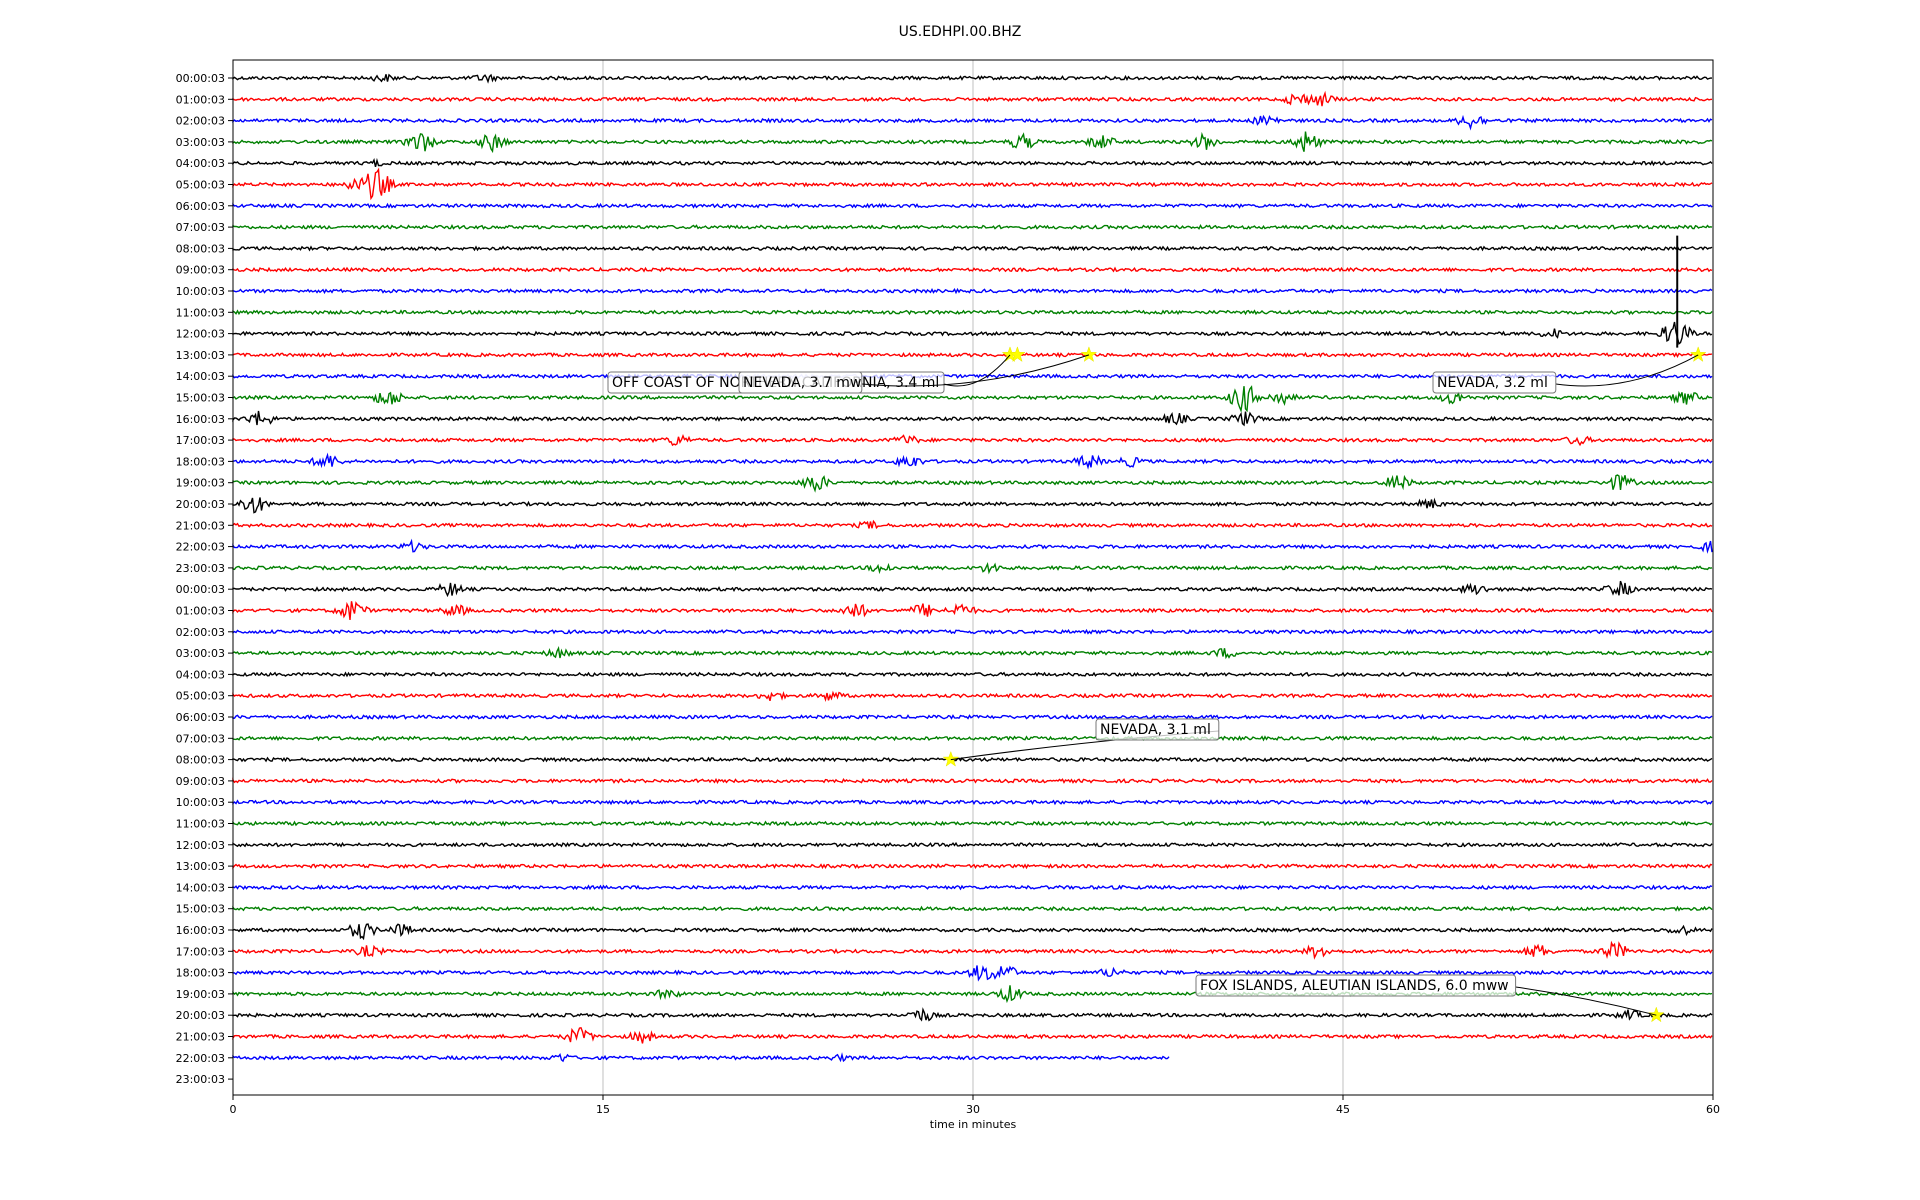  What do you see at coordinates (200, 909) in the screenshot?
I see `y-tick-label: 15:00:03` at bounding box center [200, 909].